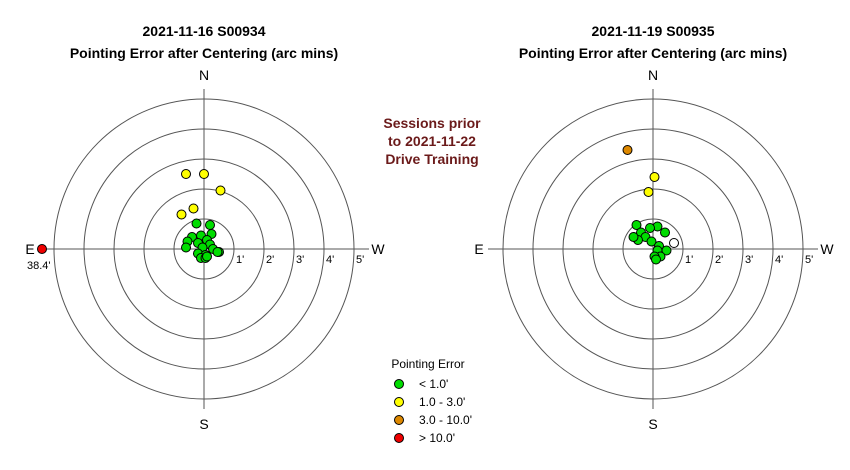 The height and width of the screenshot is (470, 850). What do you see at coordinates (437, 438) in the screenshot?
I see `legend-label-gt10: > 10.0'` at bounding box center [437, 438].